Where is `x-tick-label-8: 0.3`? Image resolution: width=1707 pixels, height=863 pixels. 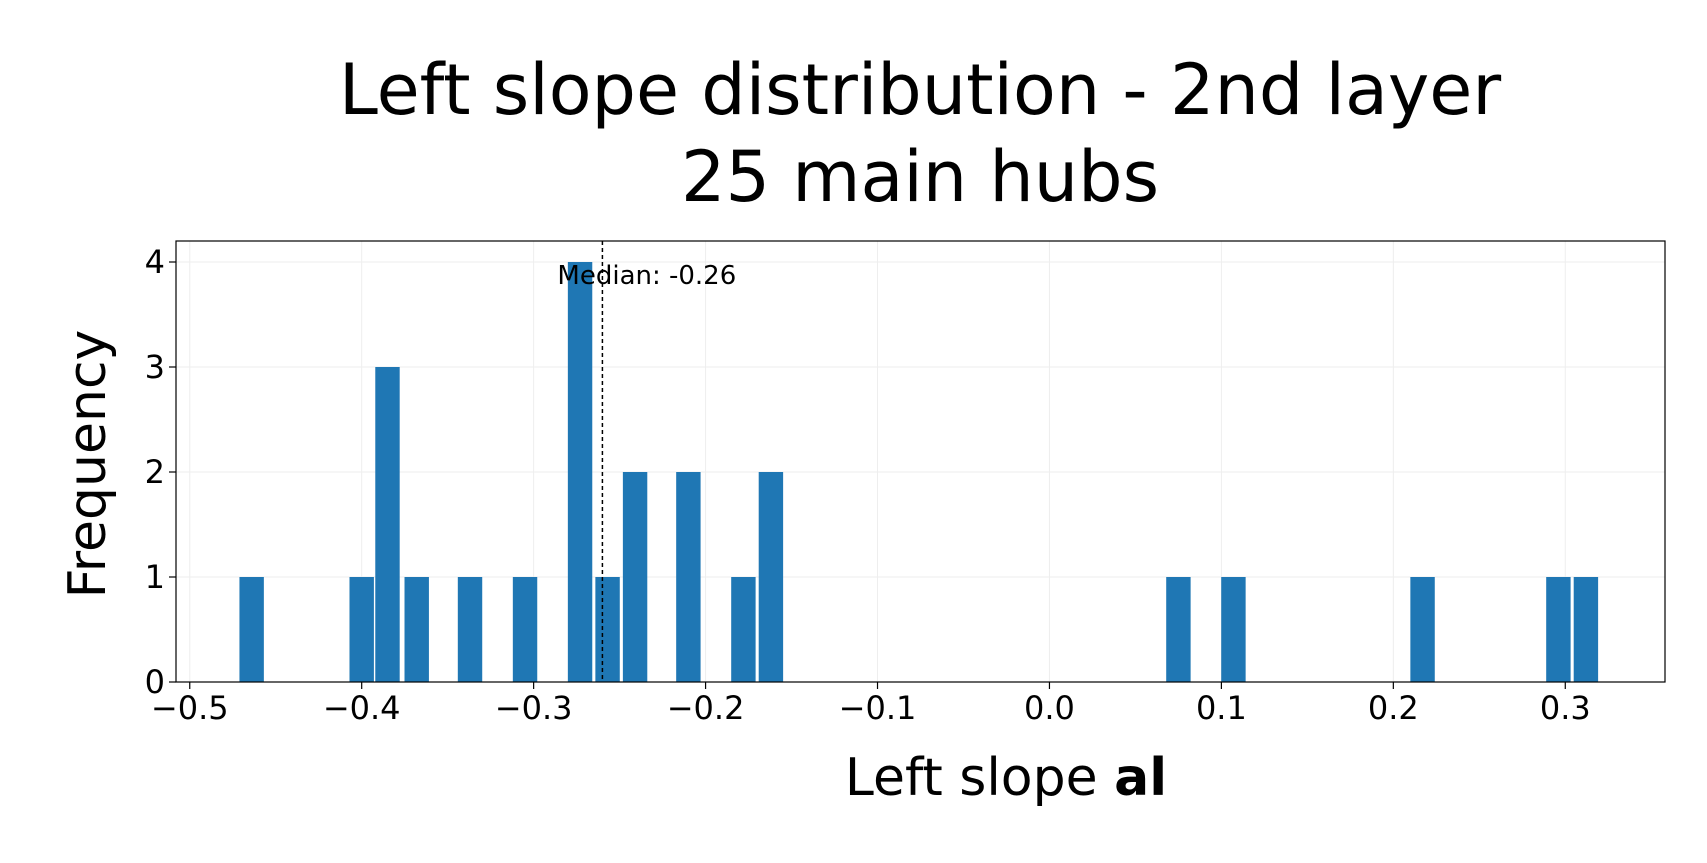
x-tick-label-8: 0.3 is located at coordinates (1565, 708).